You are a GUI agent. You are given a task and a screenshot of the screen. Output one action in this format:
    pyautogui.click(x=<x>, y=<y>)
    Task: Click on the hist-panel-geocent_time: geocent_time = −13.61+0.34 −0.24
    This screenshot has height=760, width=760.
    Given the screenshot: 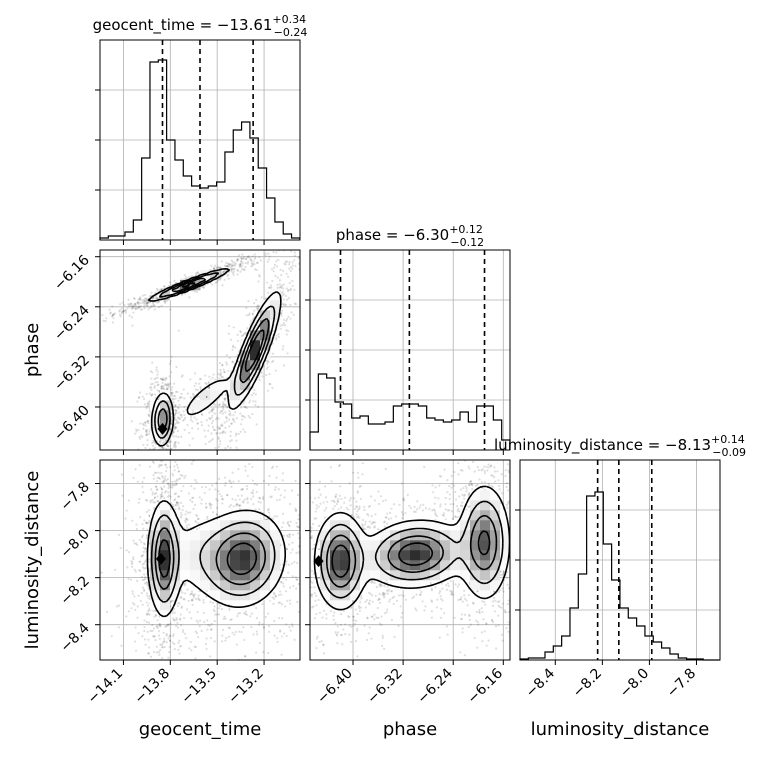 What is the action you would take?
    pyautogui.click(x=200, y=129)
    